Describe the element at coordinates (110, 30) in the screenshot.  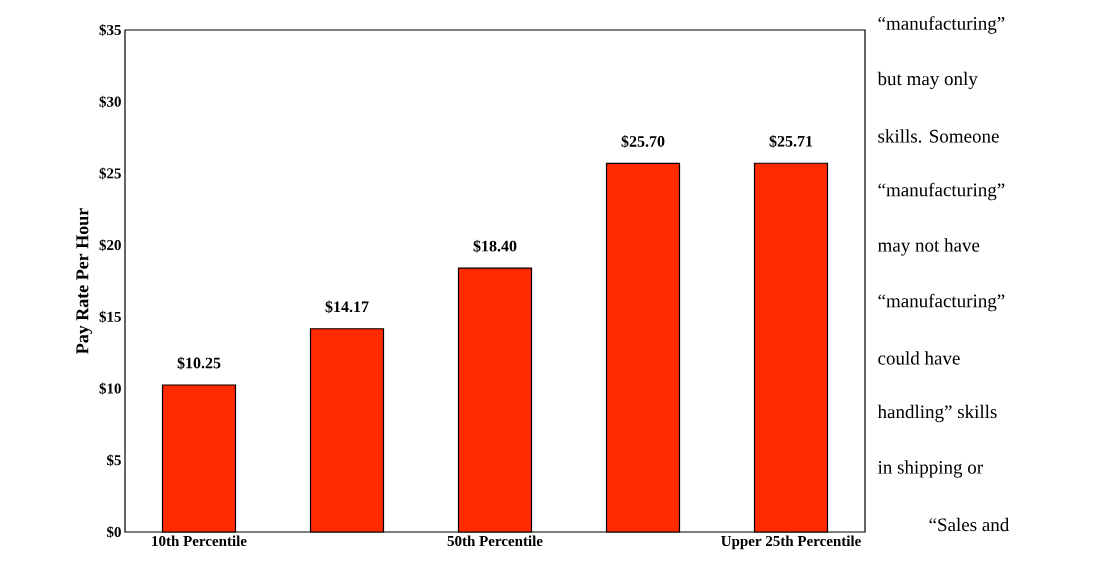
I see `y-tick-label: $35` at that location.